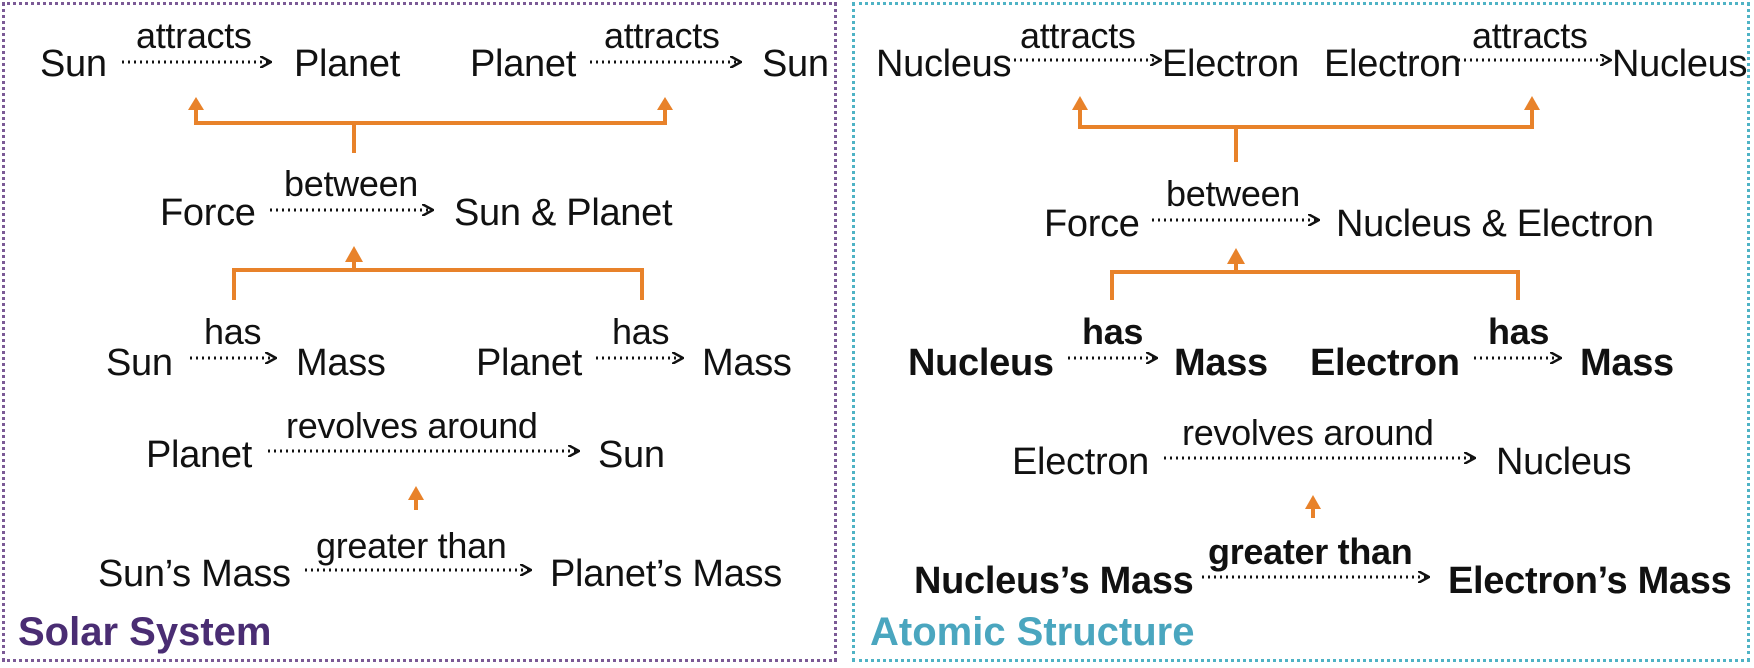  I want to click on planets-mass-node: Planet’s Mass, so click(666, 574).